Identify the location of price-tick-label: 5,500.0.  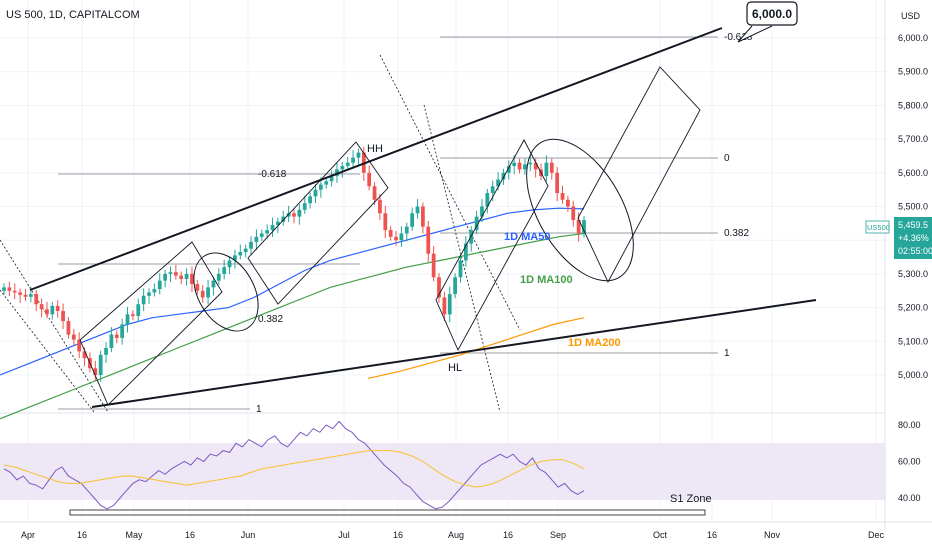
(913, 207).